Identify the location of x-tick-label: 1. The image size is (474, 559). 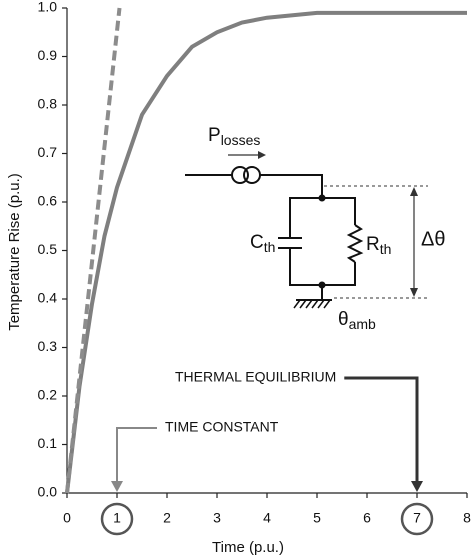
(117, 518).